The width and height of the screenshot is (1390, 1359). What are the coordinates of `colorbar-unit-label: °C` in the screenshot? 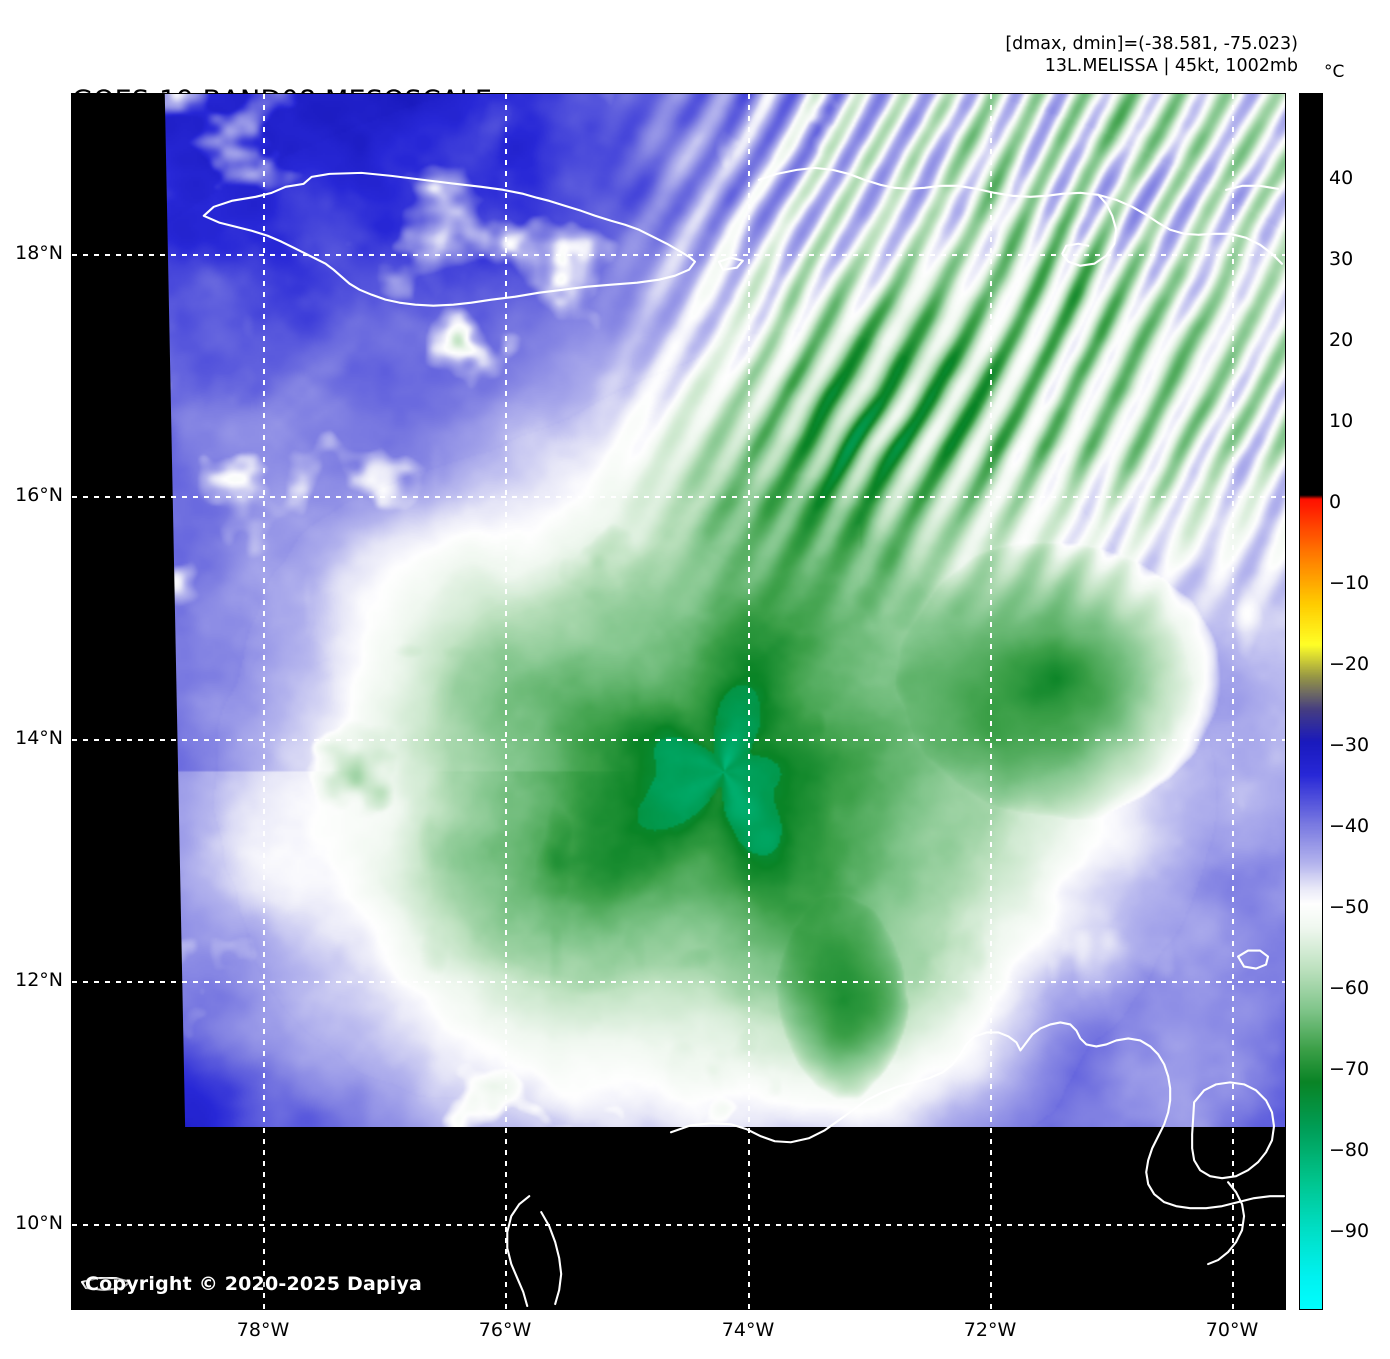 It's located at (1334, 72).